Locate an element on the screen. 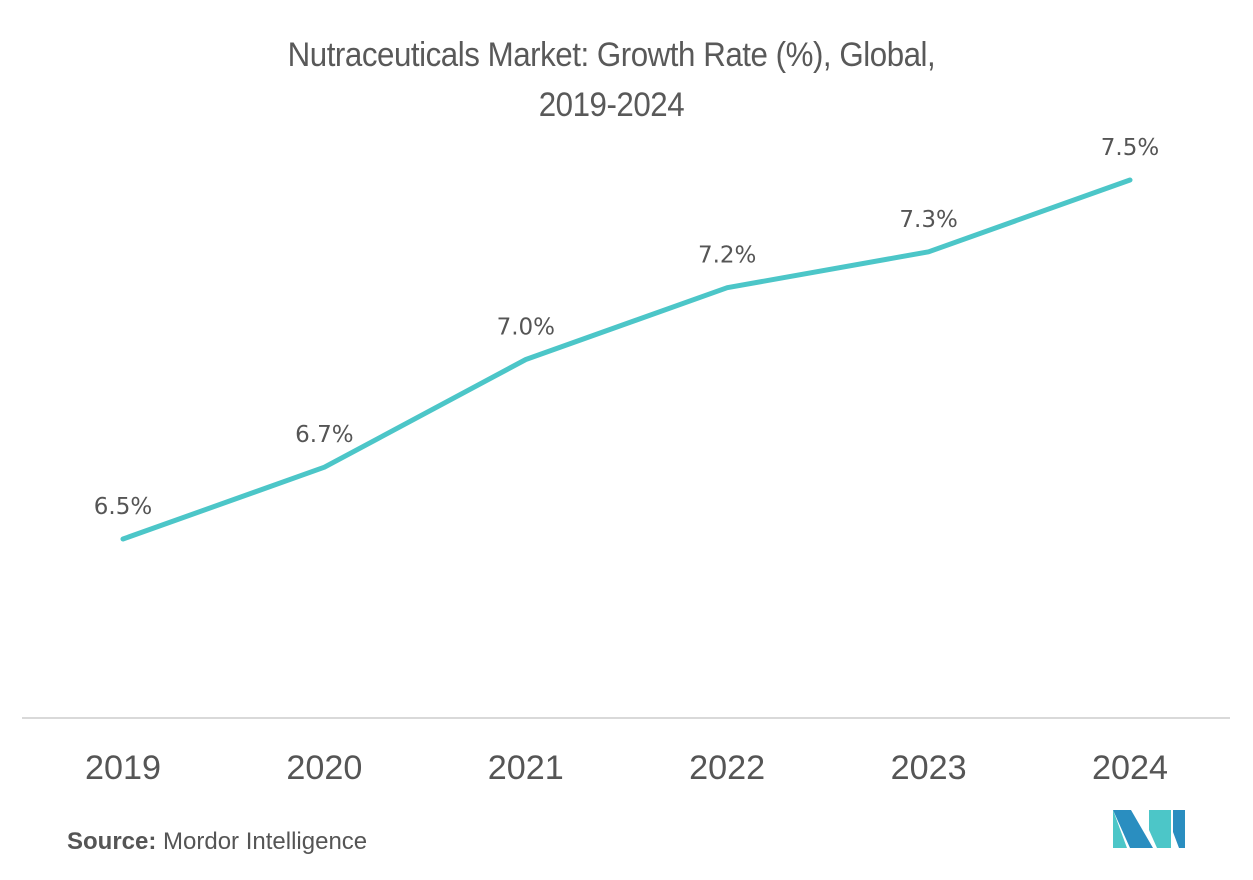 This screenshot has height=880, width=1253. mordor-intelligence-logo-icon is located at coordinates (1149, 829).